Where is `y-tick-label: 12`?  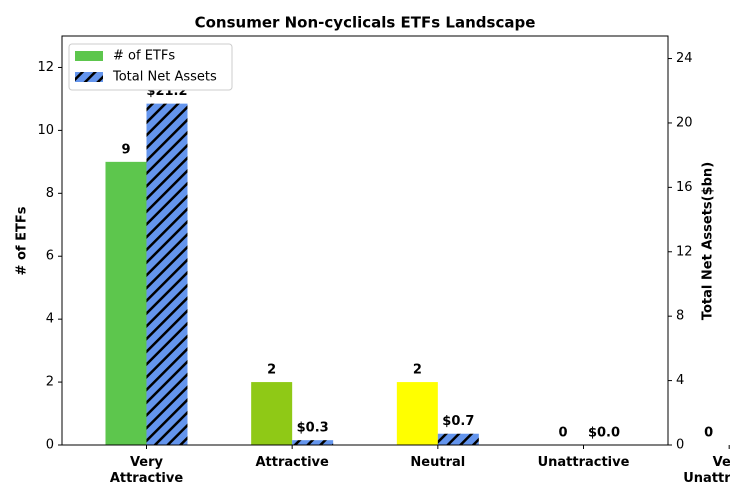
y-tick-label: 12 is located at coordinates (45, 67).